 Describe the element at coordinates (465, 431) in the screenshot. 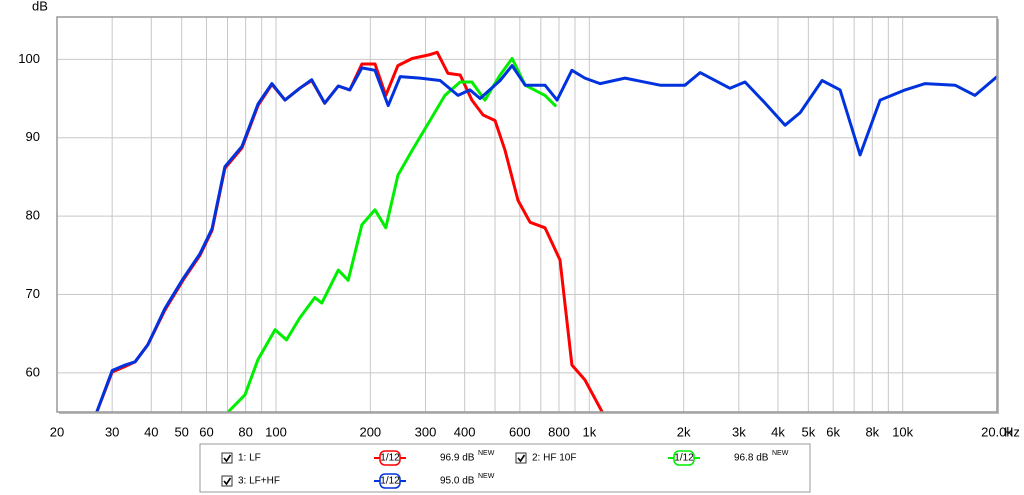

I see `x-tick-label: 400` at that location.